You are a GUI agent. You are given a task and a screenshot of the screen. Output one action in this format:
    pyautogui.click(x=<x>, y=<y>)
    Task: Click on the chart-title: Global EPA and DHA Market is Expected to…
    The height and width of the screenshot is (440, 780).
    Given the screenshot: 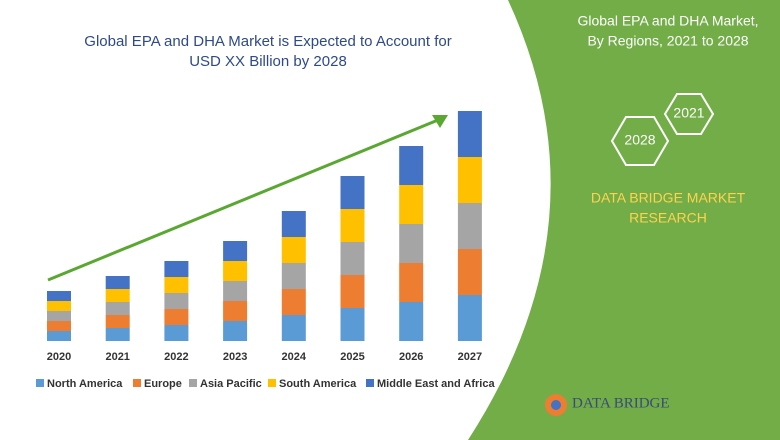 What is the action you would take?
    pyautogui.click(x=267, y=41)
    